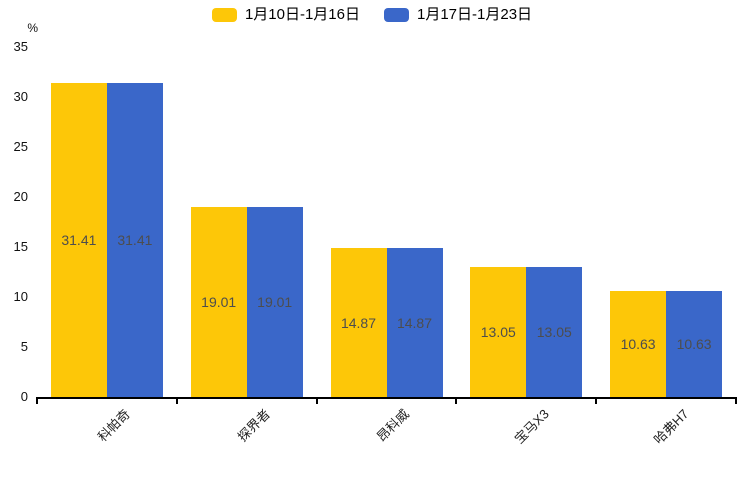  Describe the element at coordinates (386, 398) in the screenshot. I see `x-axis-line` at that location.